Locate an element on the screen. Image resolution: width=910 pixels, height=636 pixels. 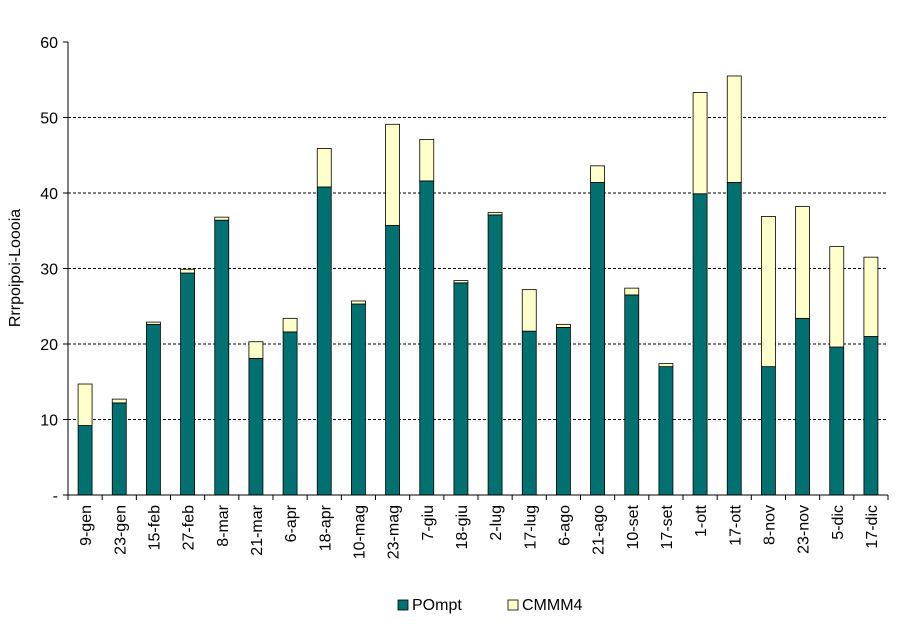
x-tick-label: 23-mag is located at coordinates (394, 532).